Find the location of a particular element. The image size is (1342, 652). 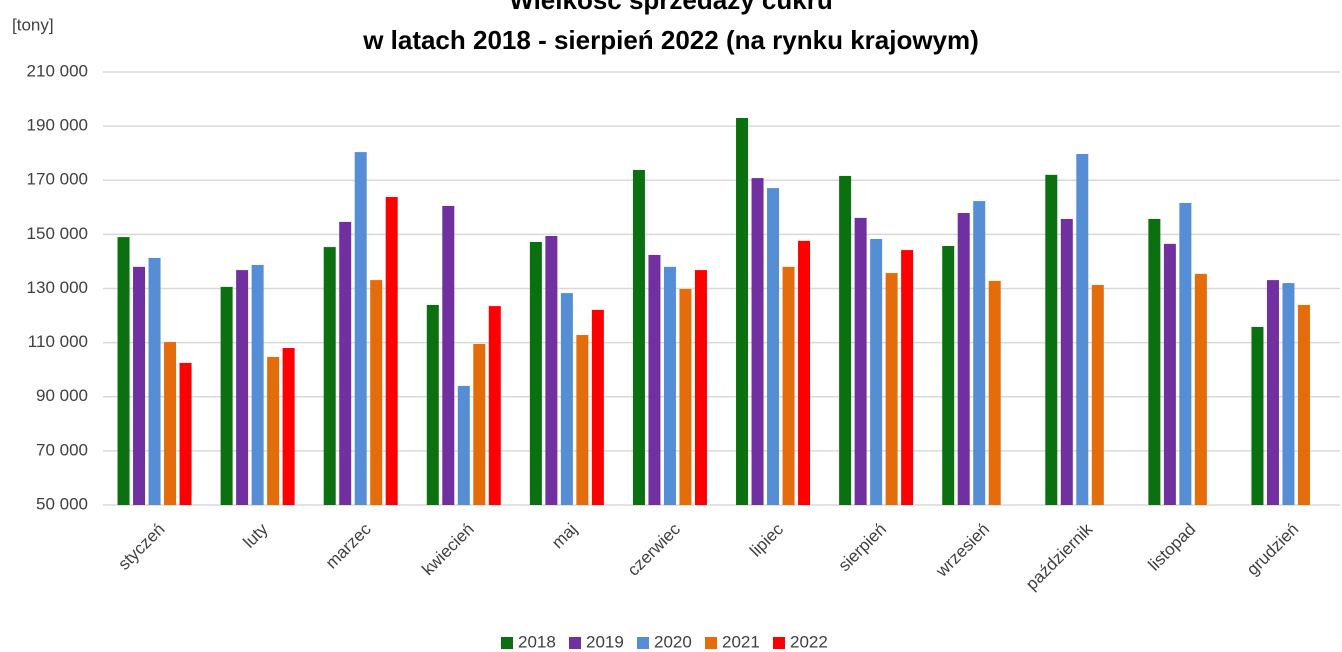

x-tick-label: maj is located at coordinates (564, 536).